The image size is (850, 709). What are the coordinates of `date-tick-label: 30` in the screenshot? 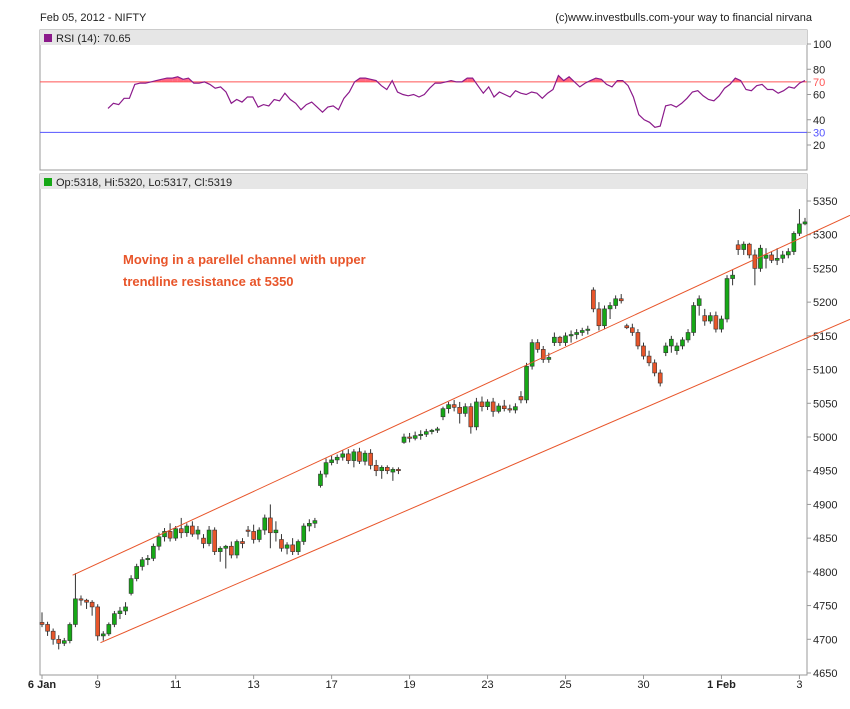 It's located at (643, 685).